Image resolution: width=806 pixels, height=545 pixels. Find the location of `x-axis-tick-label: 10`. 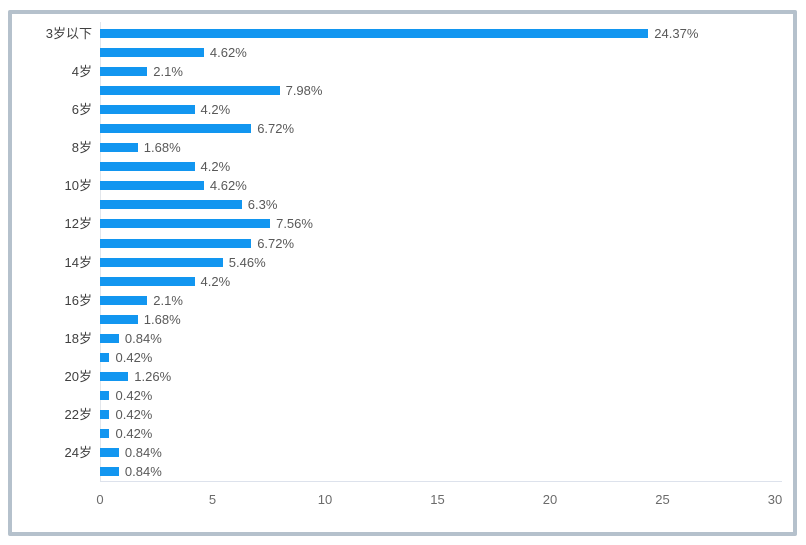

x-axis-tick-label: 10 is located at coordinates (325, 499).